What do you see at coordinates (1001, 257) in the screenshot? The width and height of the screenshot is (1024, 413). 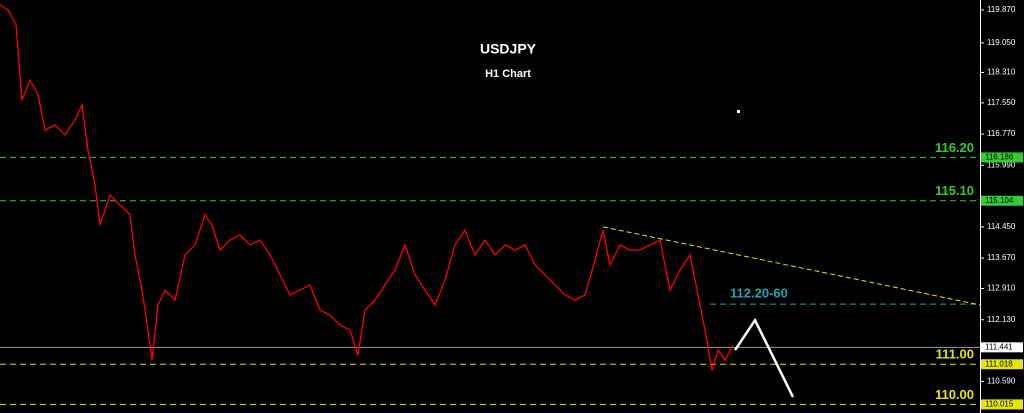 I see `y-tick-label: 113.670` at bounding box center [1001, 257].